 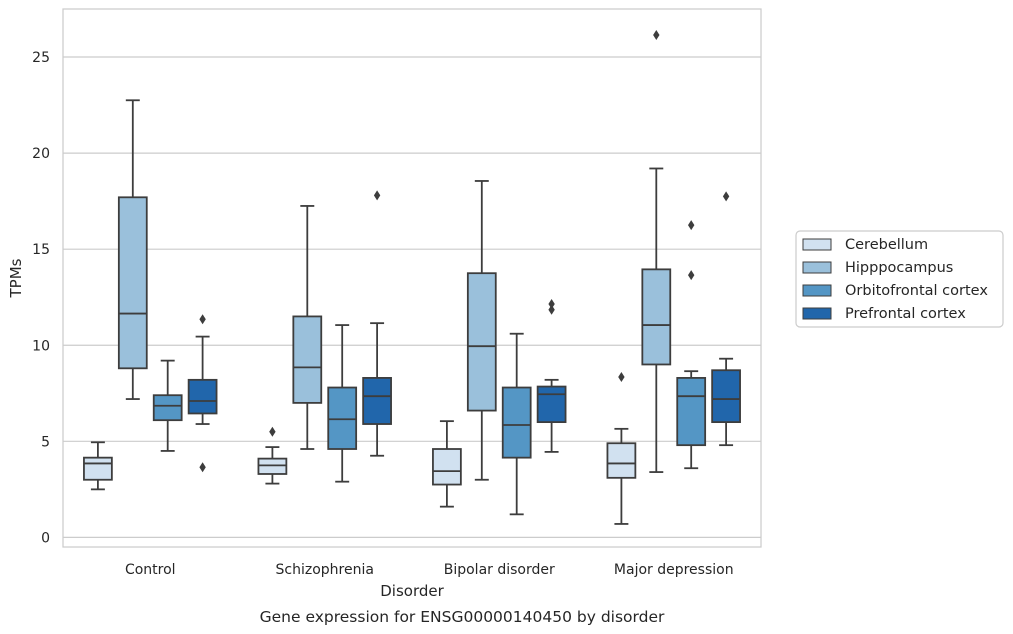 I want to click on legend-item: Prefrontal cortex, so click(x=884, y=314).